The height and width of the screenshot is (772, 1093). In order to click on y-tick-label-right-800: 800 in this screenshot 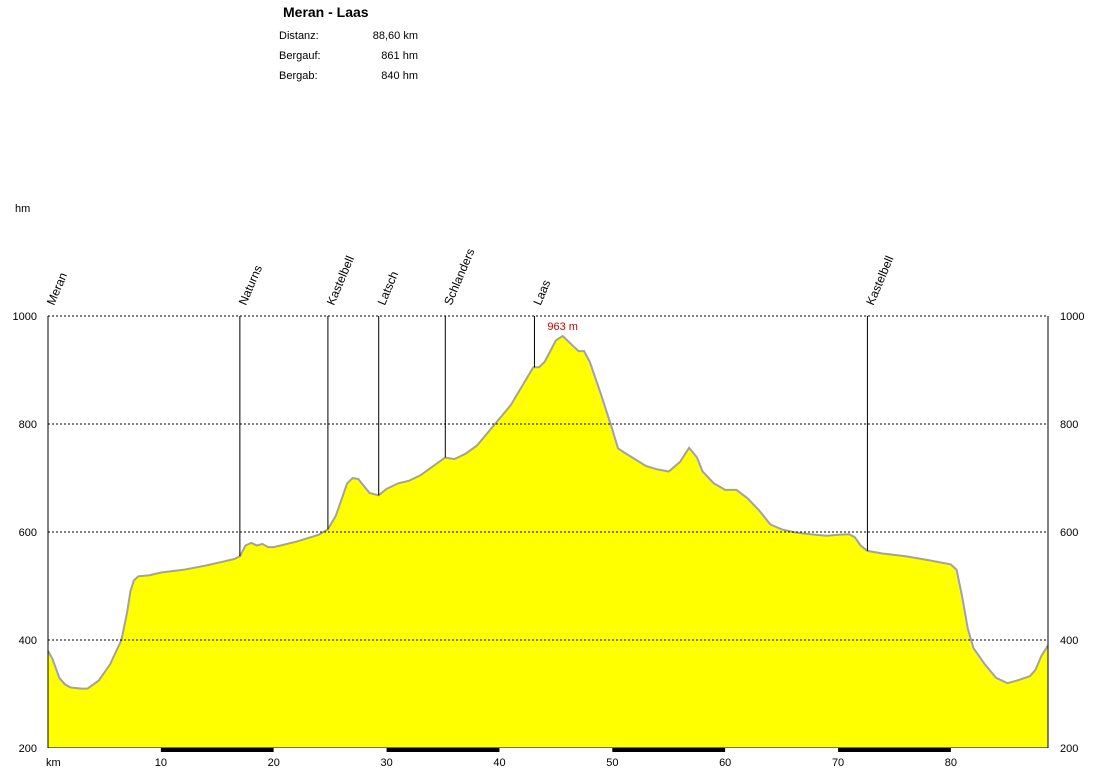, I will do `click(1069, 425)`.